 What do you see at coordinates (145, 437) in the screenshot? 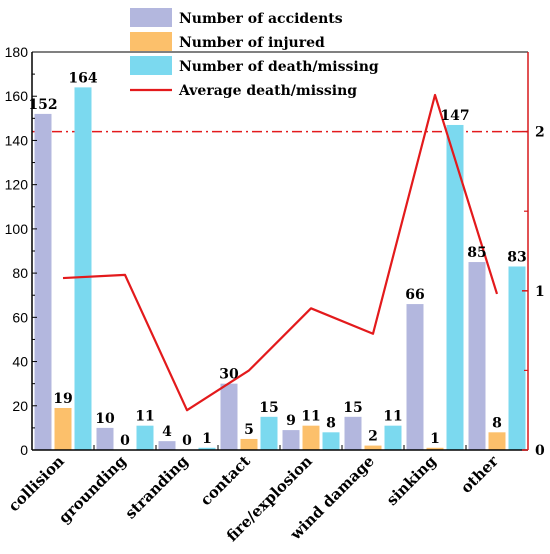
I see `bar-number-of-death-missing-grounding` at bounding box center [145, 437].